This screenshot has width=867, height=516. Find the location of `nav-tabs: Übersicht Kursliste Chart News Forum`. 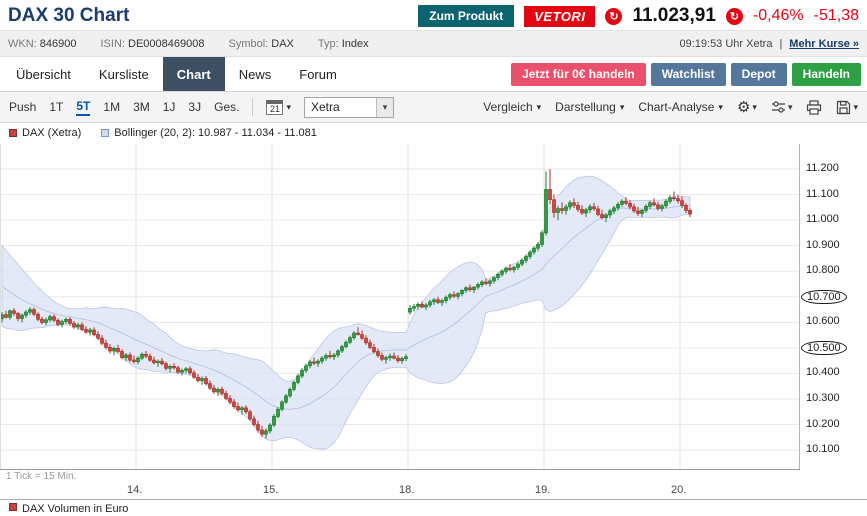

nav-tabs: Übersicht Kursliste Chart News Forum is located at coordinates (175, 74).